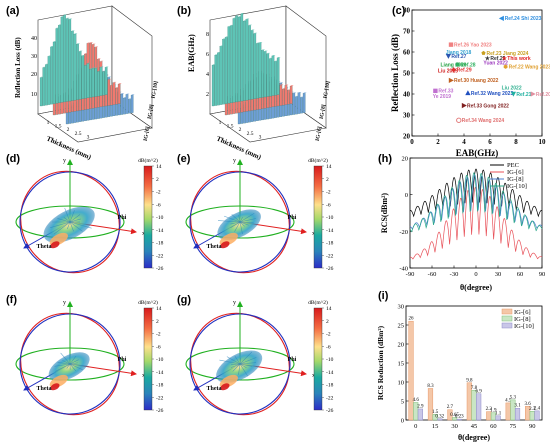  What do you see at coordinates (483, 121) in the screenshot?
I see `c-point-label: Ref.34 Wang 2024` at bounding box center [483, 121].